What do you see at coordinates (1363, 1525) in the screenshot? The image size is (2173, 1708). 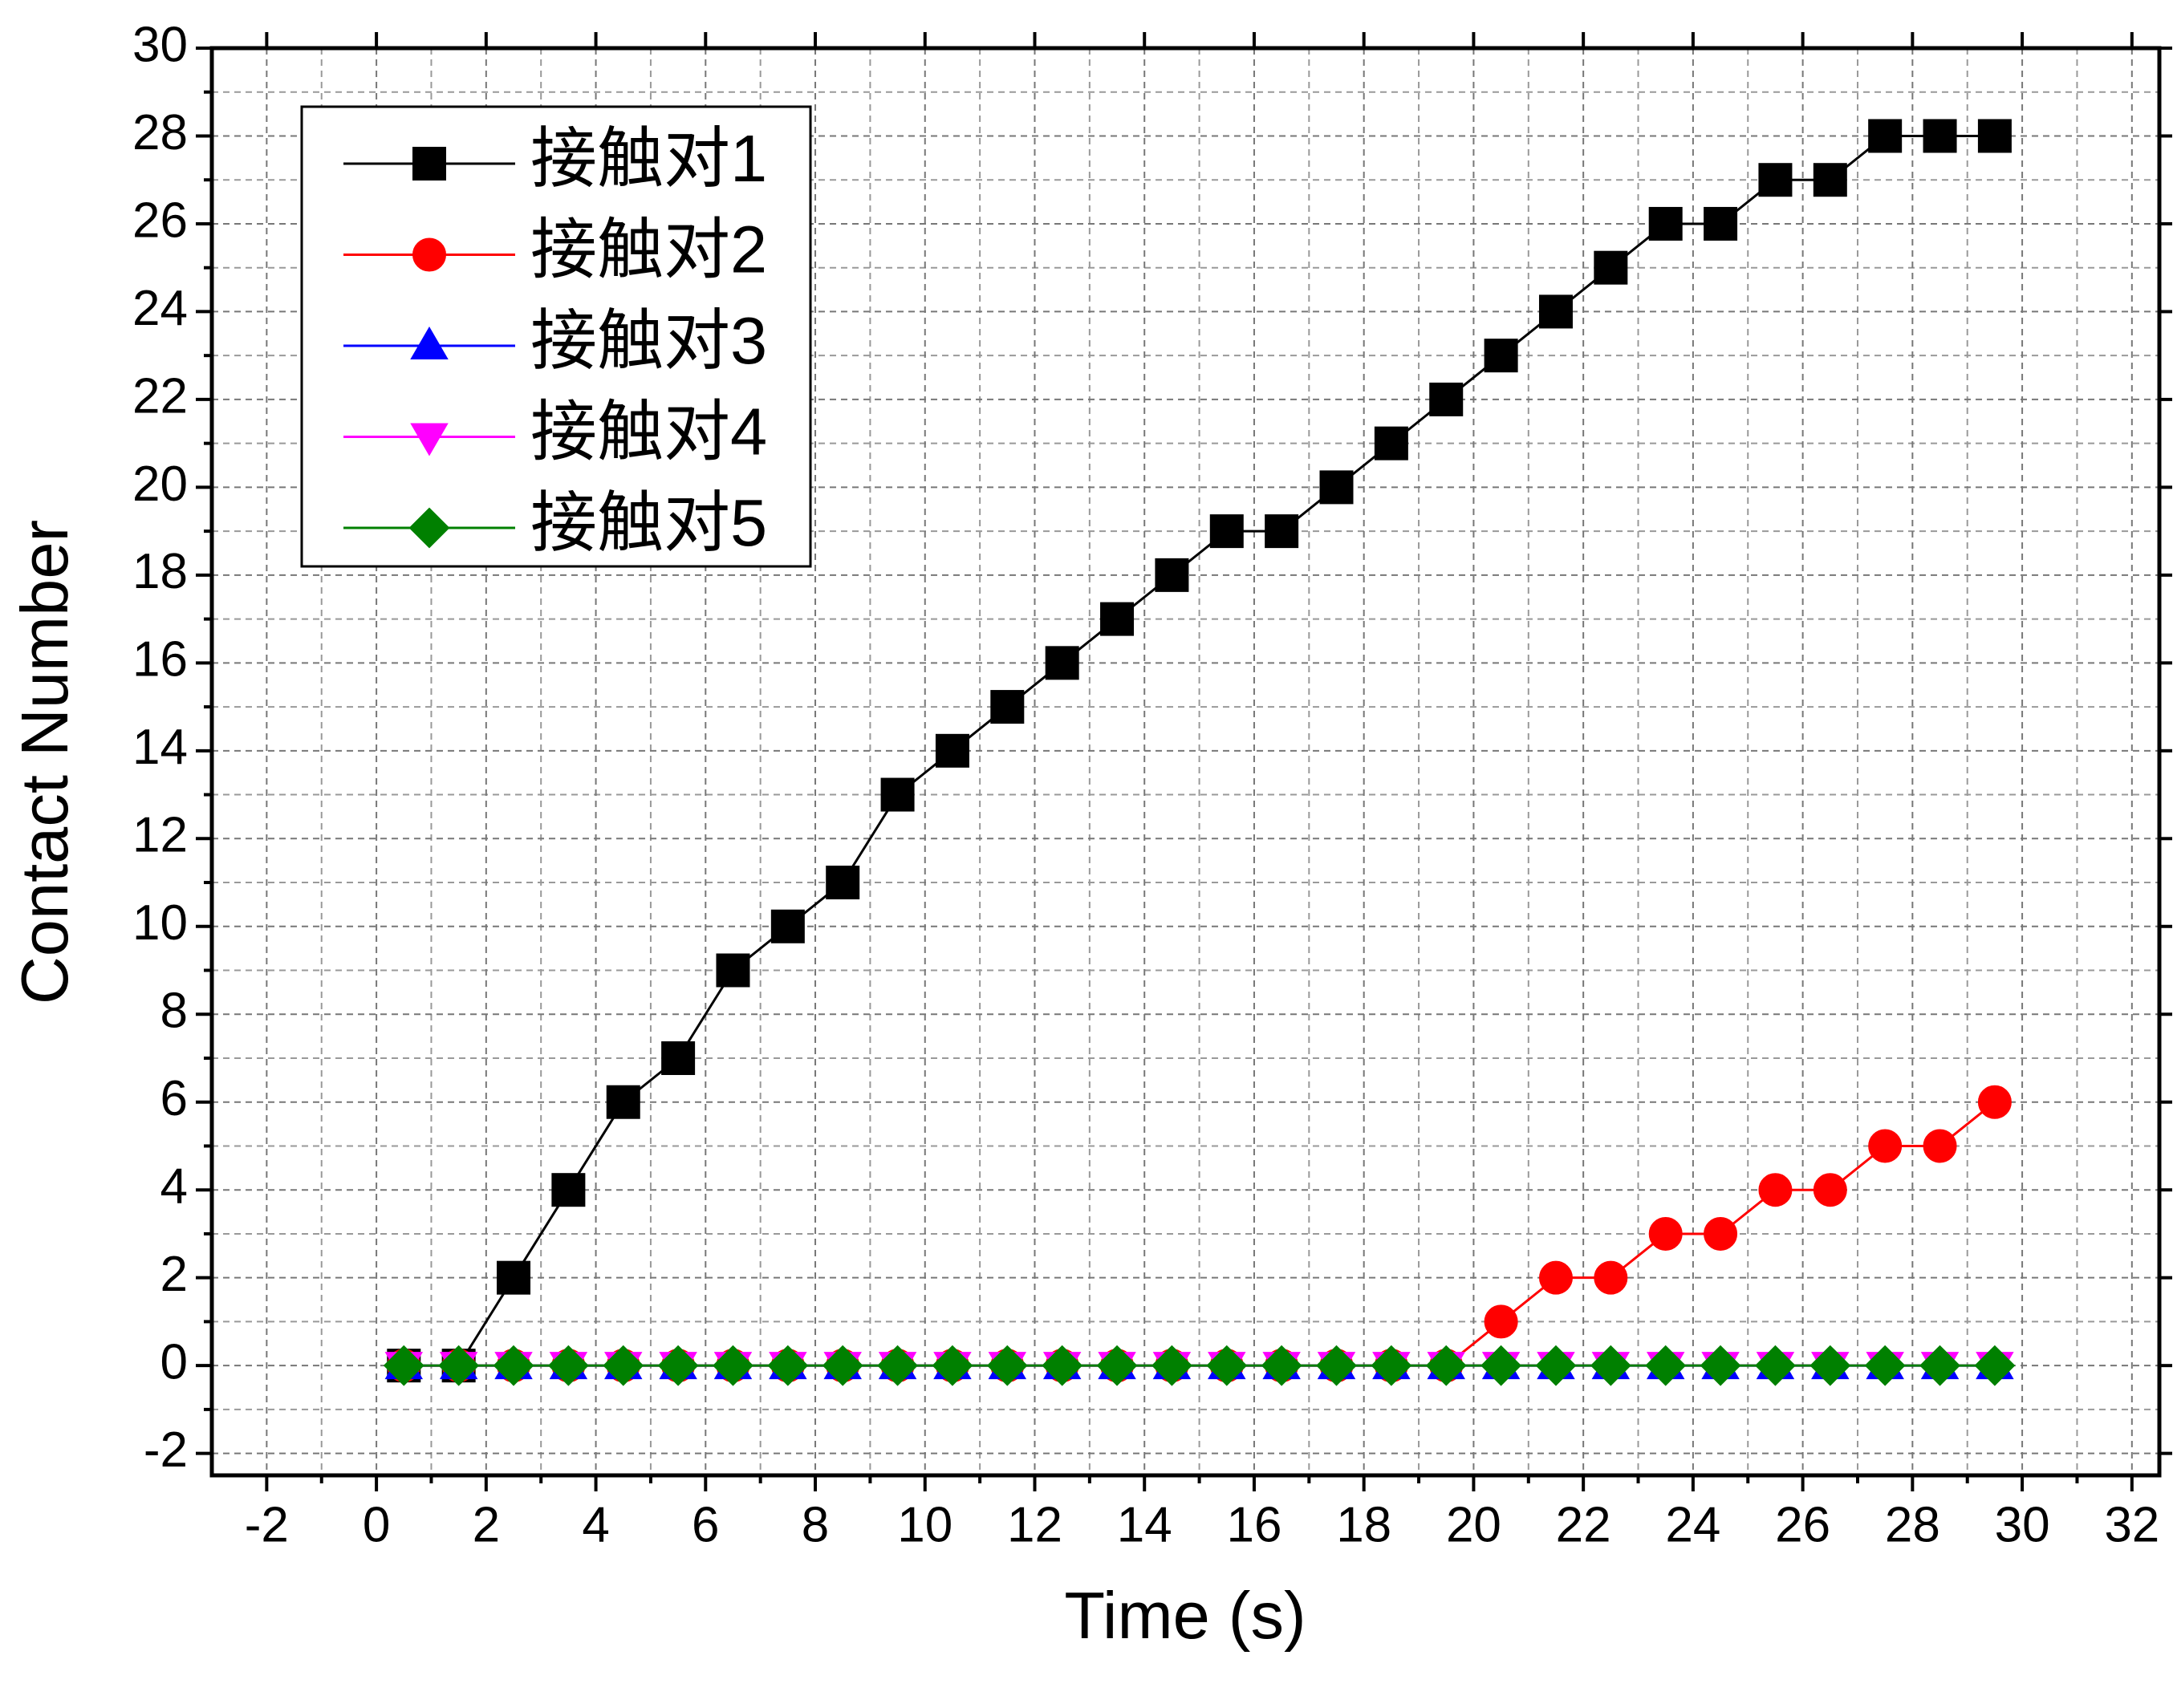 I see `x-tick-label: 18` at bounding box center [1363, 1525].